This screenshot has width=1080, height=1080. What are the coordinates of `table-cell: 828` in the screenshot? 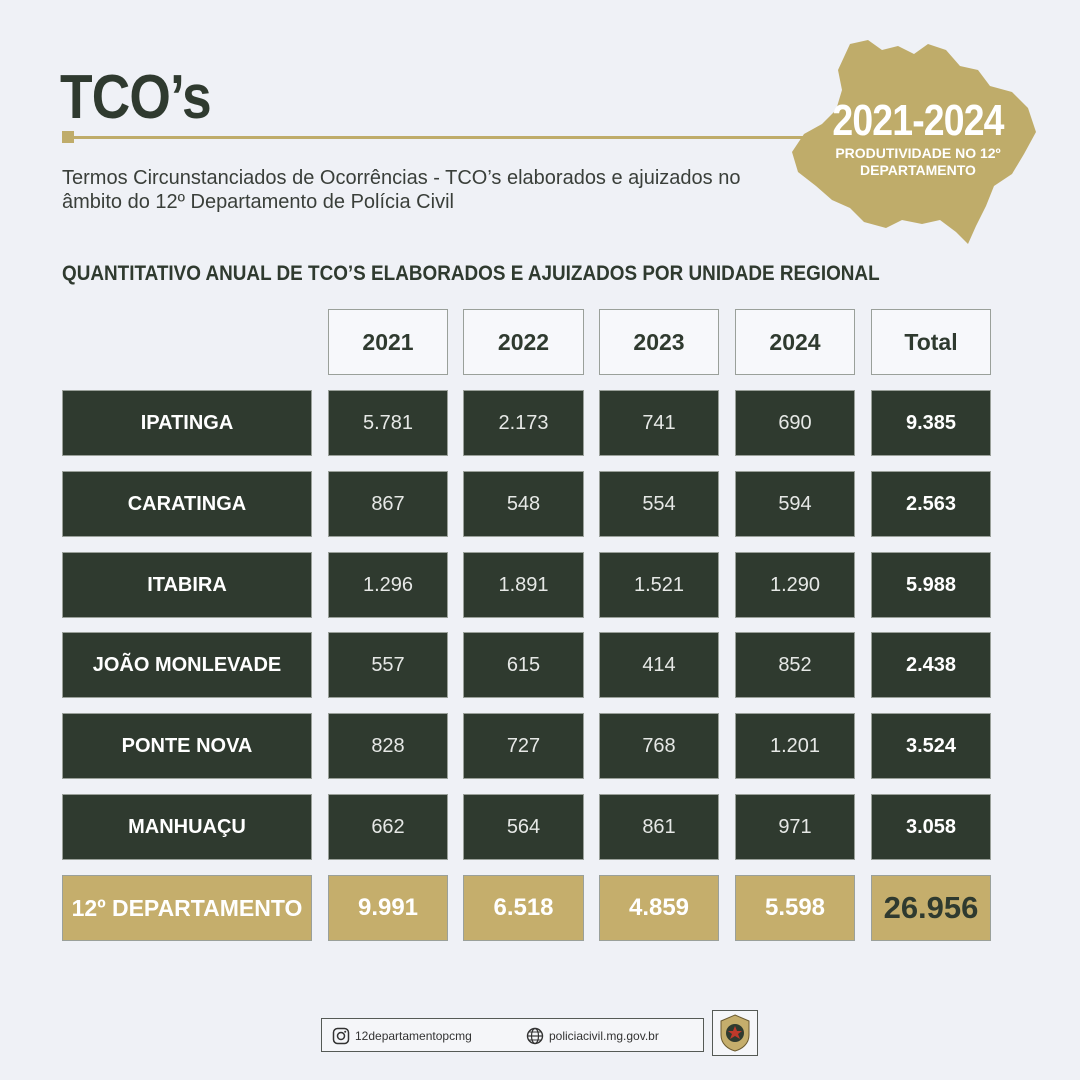 It's located at (388, 746).